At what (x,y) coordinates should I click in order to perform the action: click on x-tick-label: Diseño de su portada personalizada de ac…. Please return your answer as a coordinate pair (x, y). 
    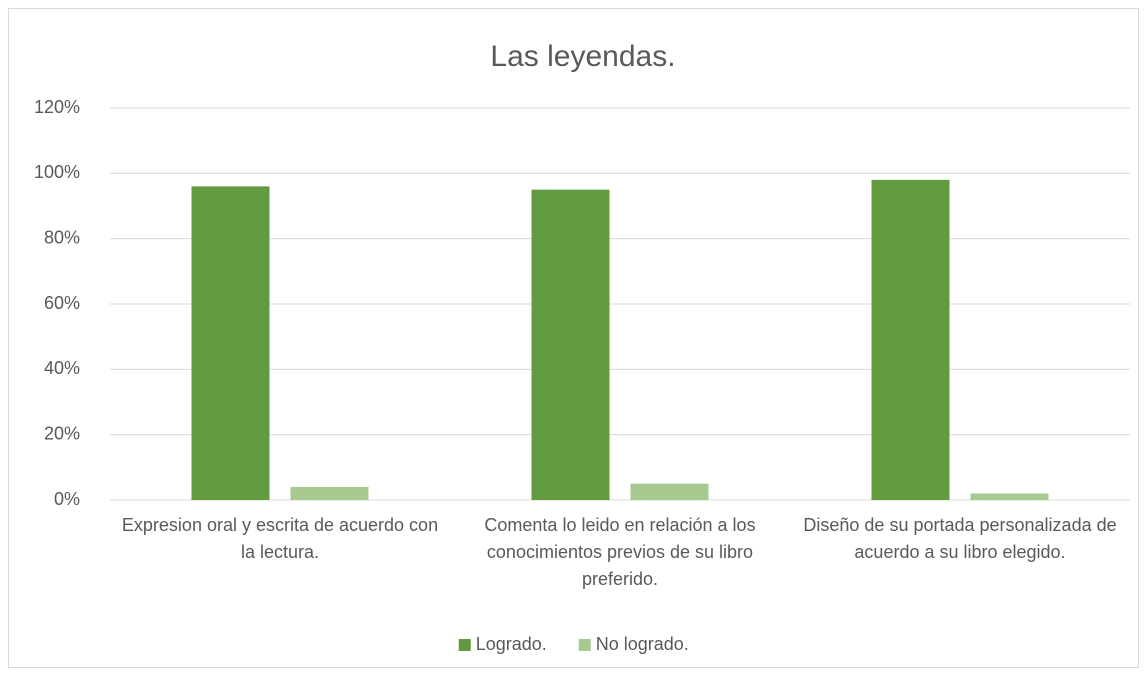
    Looking at the image, I should click on (960, 538).